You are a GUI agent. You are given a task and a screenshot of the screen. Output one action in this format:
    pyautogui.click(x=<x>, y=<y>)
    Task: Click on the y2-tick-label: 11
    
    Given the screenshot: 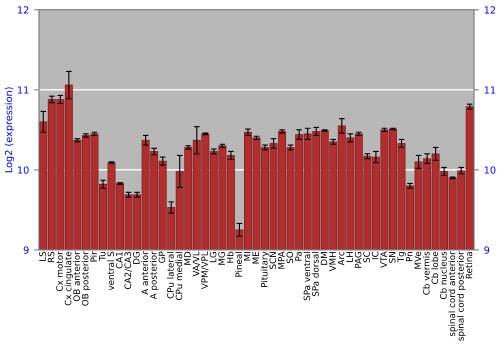 What is the action you would take?
    pyautogui.click(x=490, y=90)
    